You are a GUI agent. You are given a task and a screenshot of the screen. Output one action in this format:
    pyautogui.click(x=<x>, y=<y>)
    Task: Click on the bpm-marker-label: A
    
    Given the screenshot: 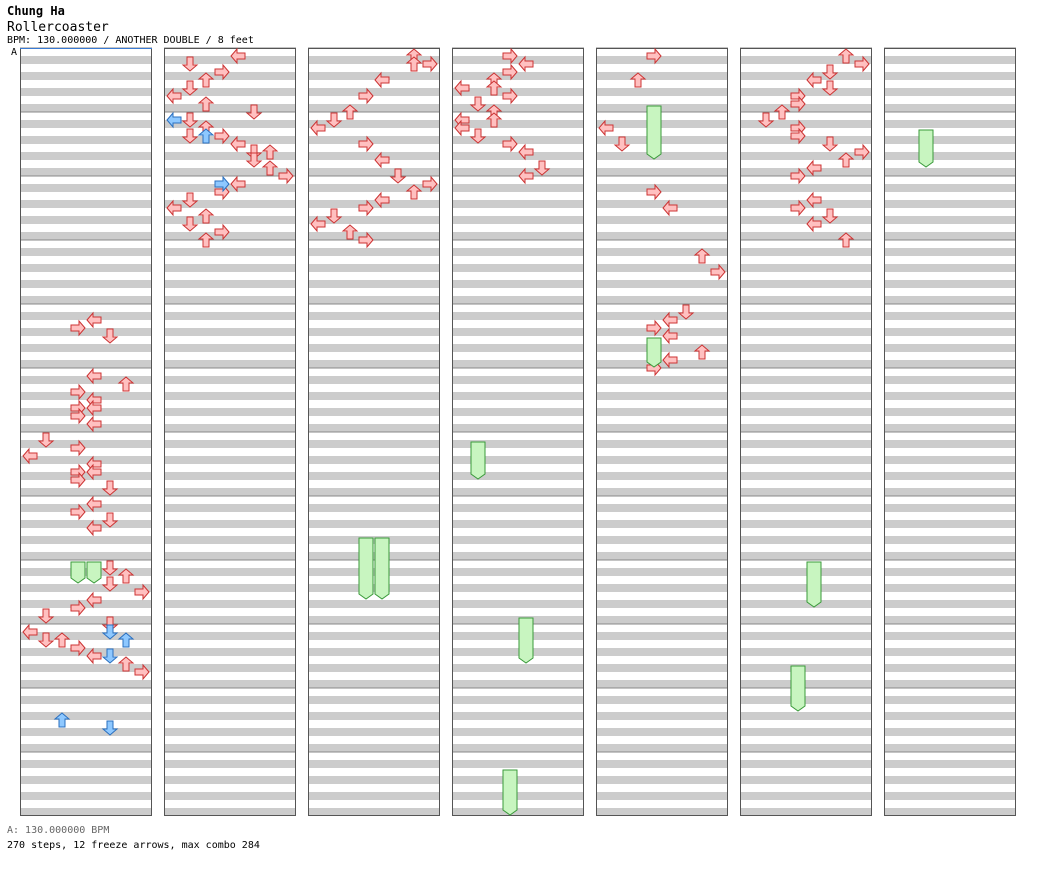 What is the action you would take?
    pyautogui.click(x=14, y=52)
    